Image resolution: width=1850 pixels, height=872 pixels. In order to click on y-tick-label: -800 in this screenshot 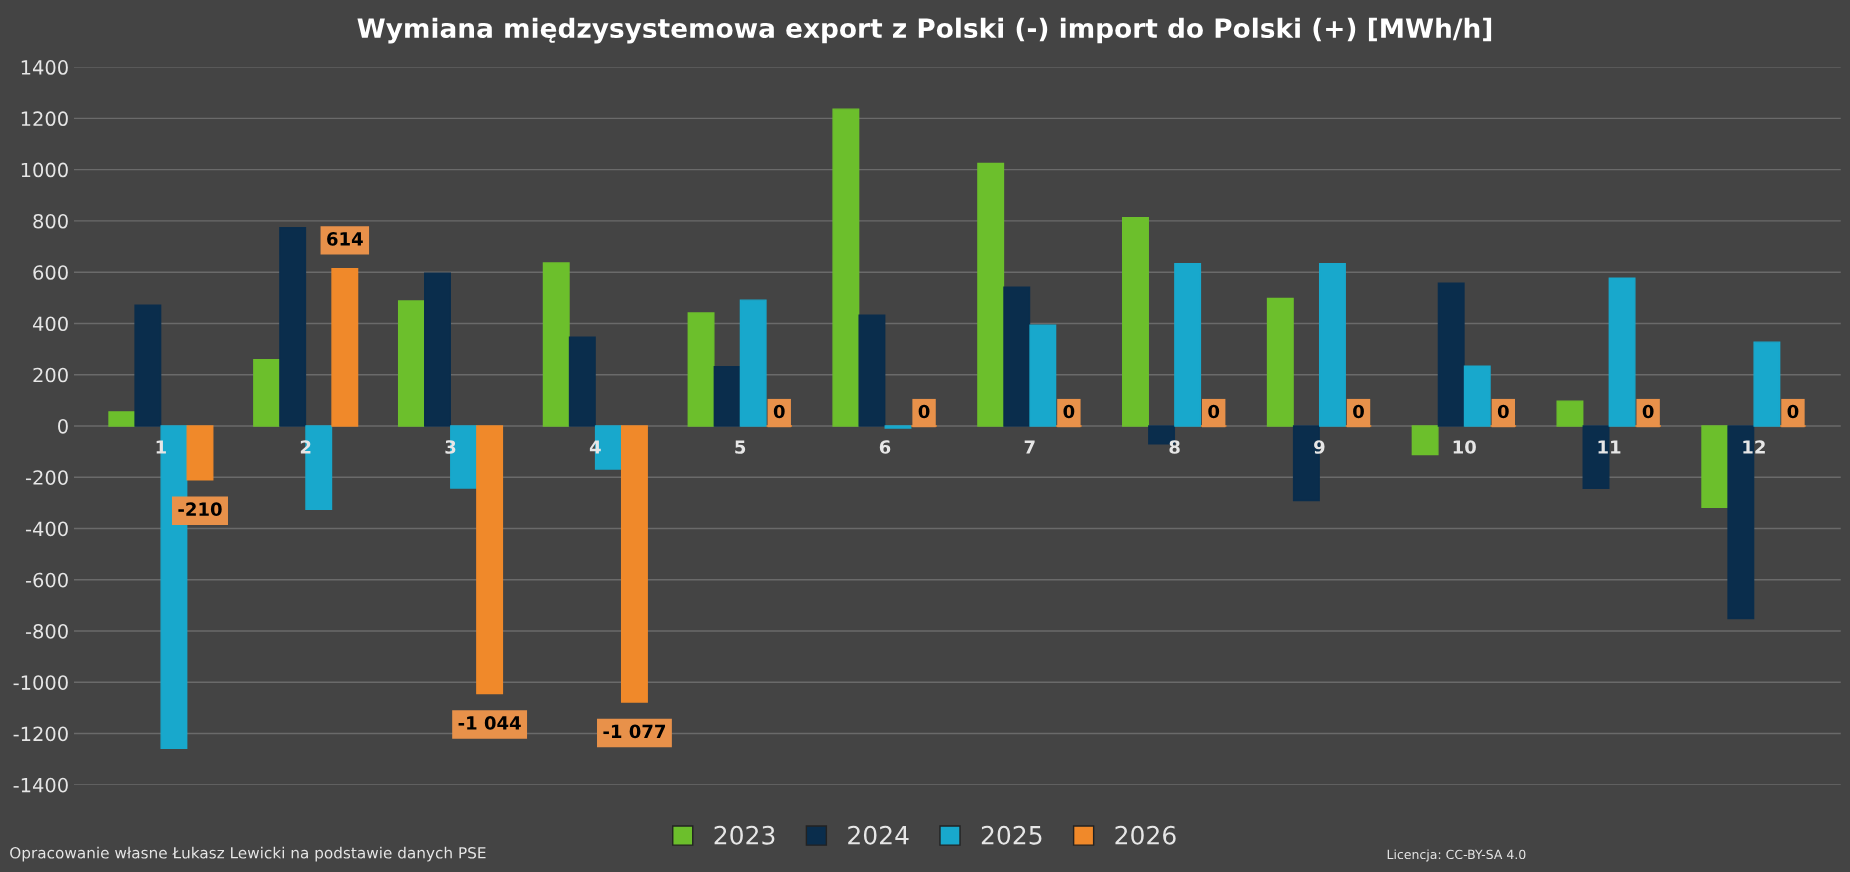, I will do `click(46, 631)`.